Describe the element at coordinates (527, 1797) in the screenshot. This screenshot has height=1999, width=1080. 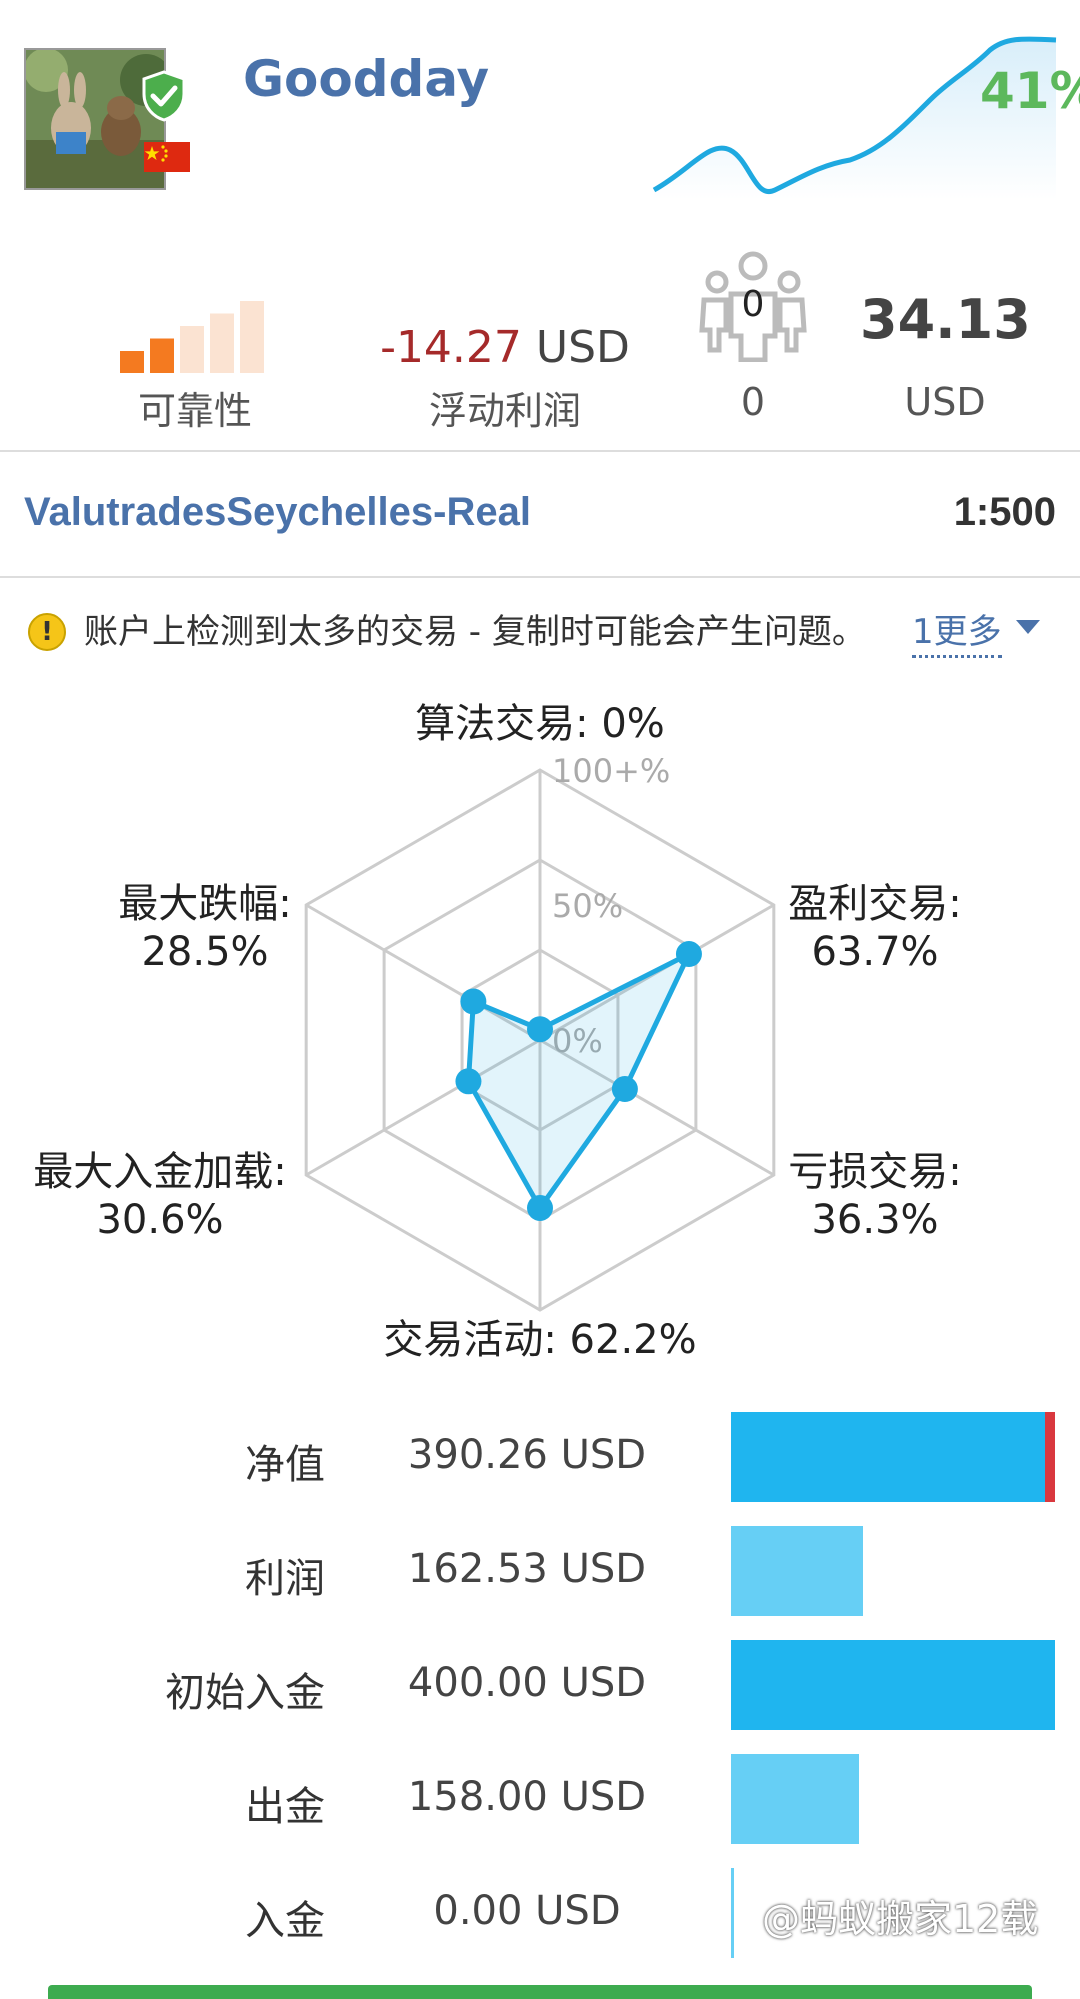
I see `balance-value: 158.00 USD` at that location.